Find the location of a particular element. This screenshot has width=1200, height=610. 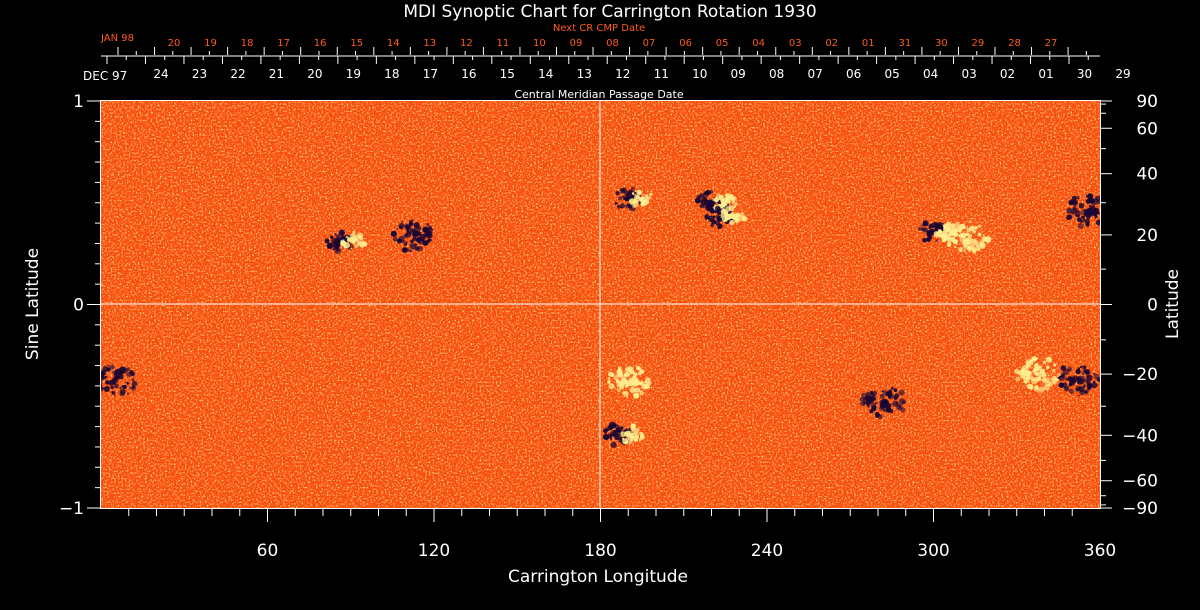

cmp-date-label: 29 is located at coordinates (1122, 74).